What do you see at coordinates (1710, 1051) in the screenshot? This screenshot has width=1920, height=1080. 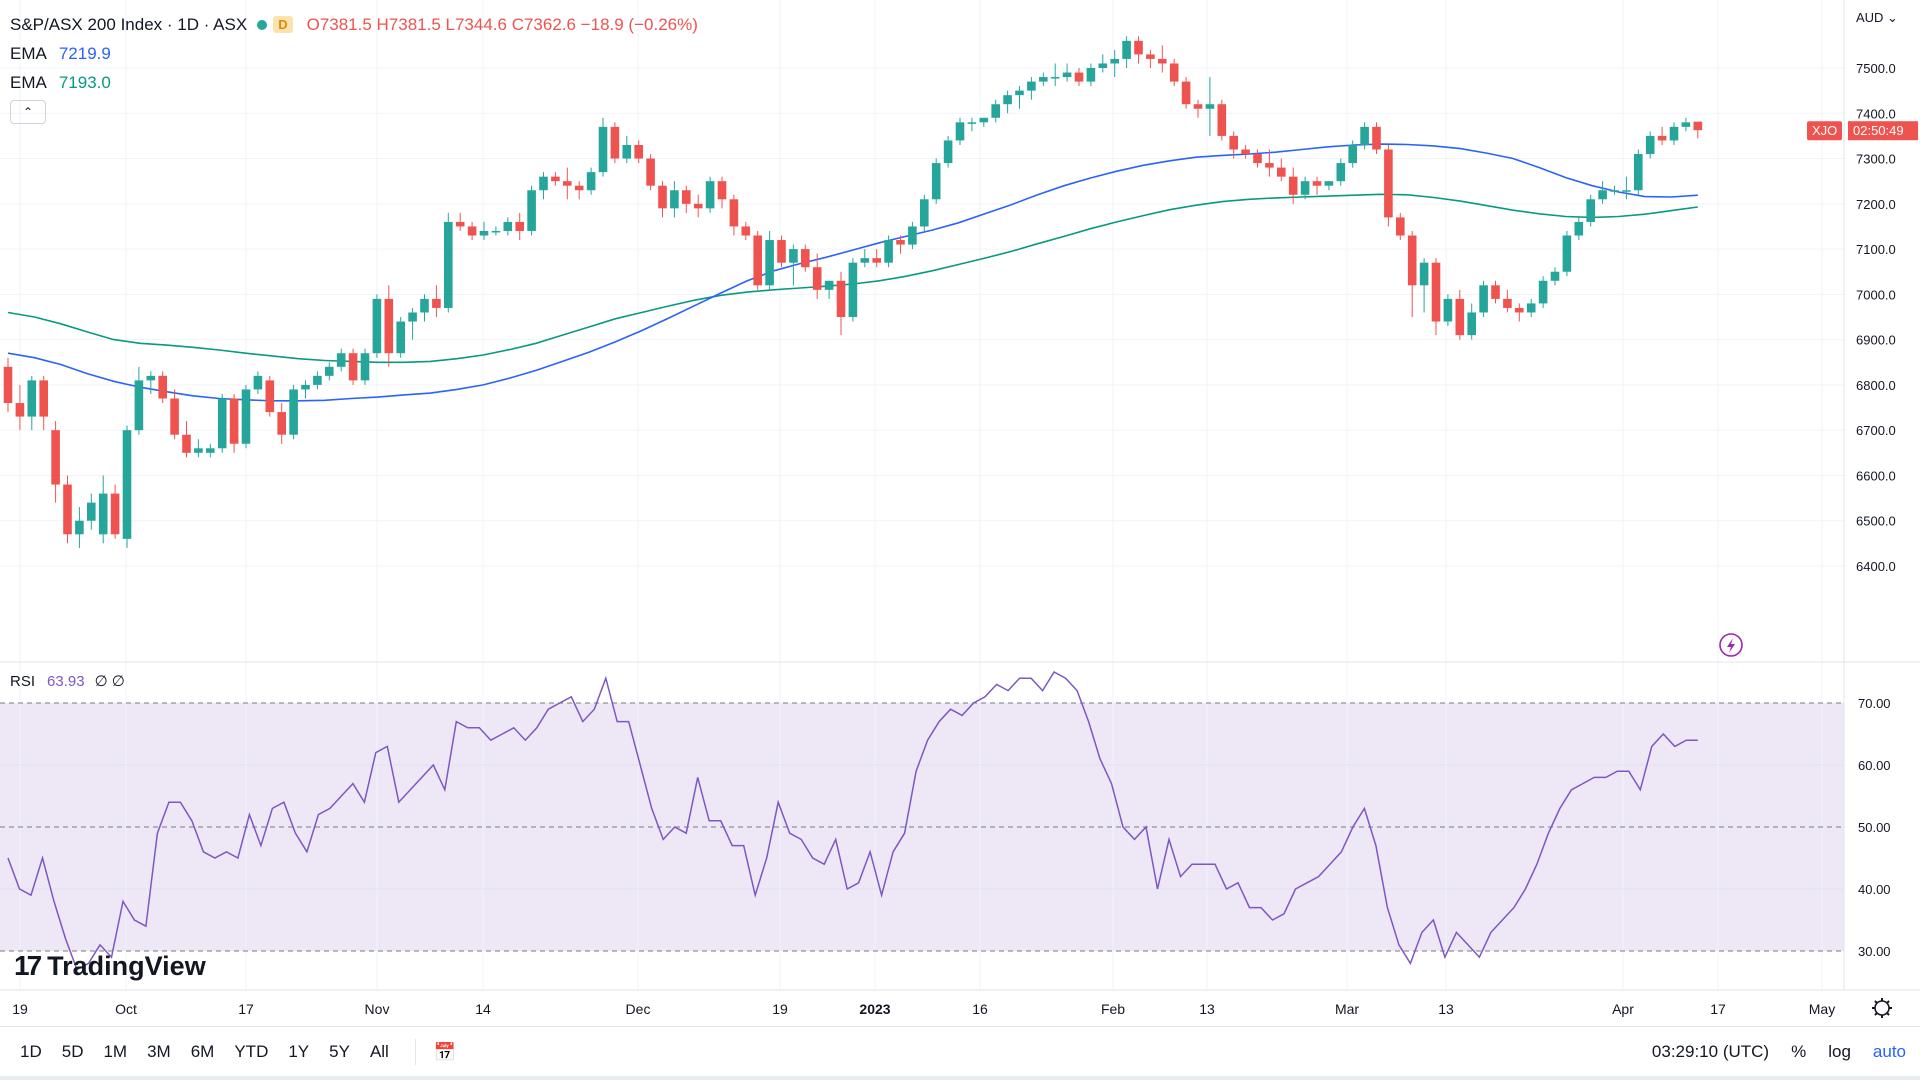 I see `clock-display: 03:29:10 (UTC)` at bounding box center [1710, 1051].